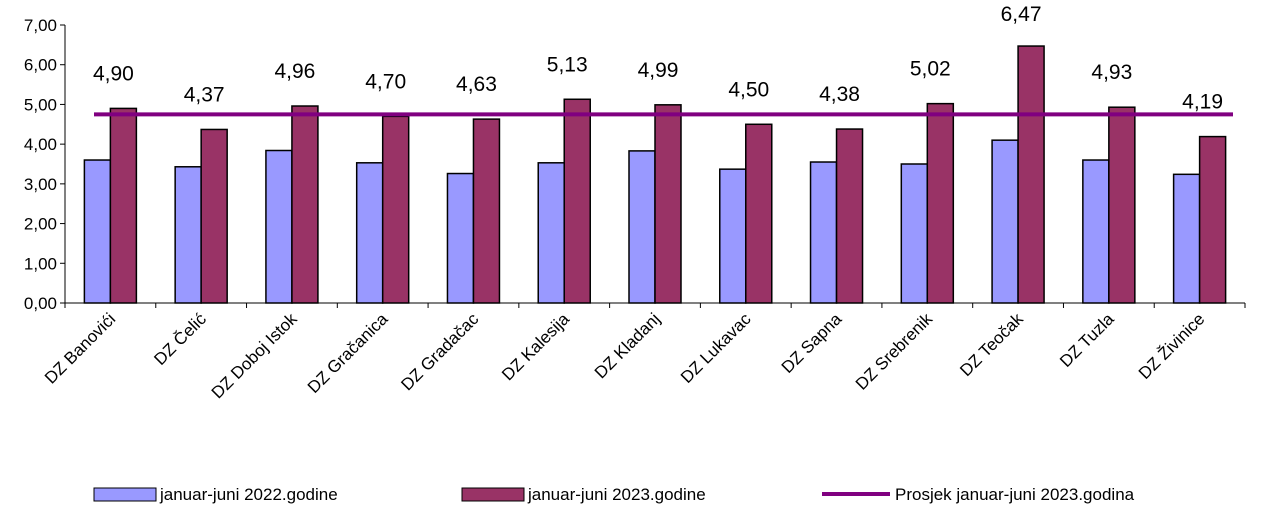 The image size is (1263, 506). Describe the element at coordinates (493, 494) in the screenshot. I see `legend-swatch-2023` at that location.